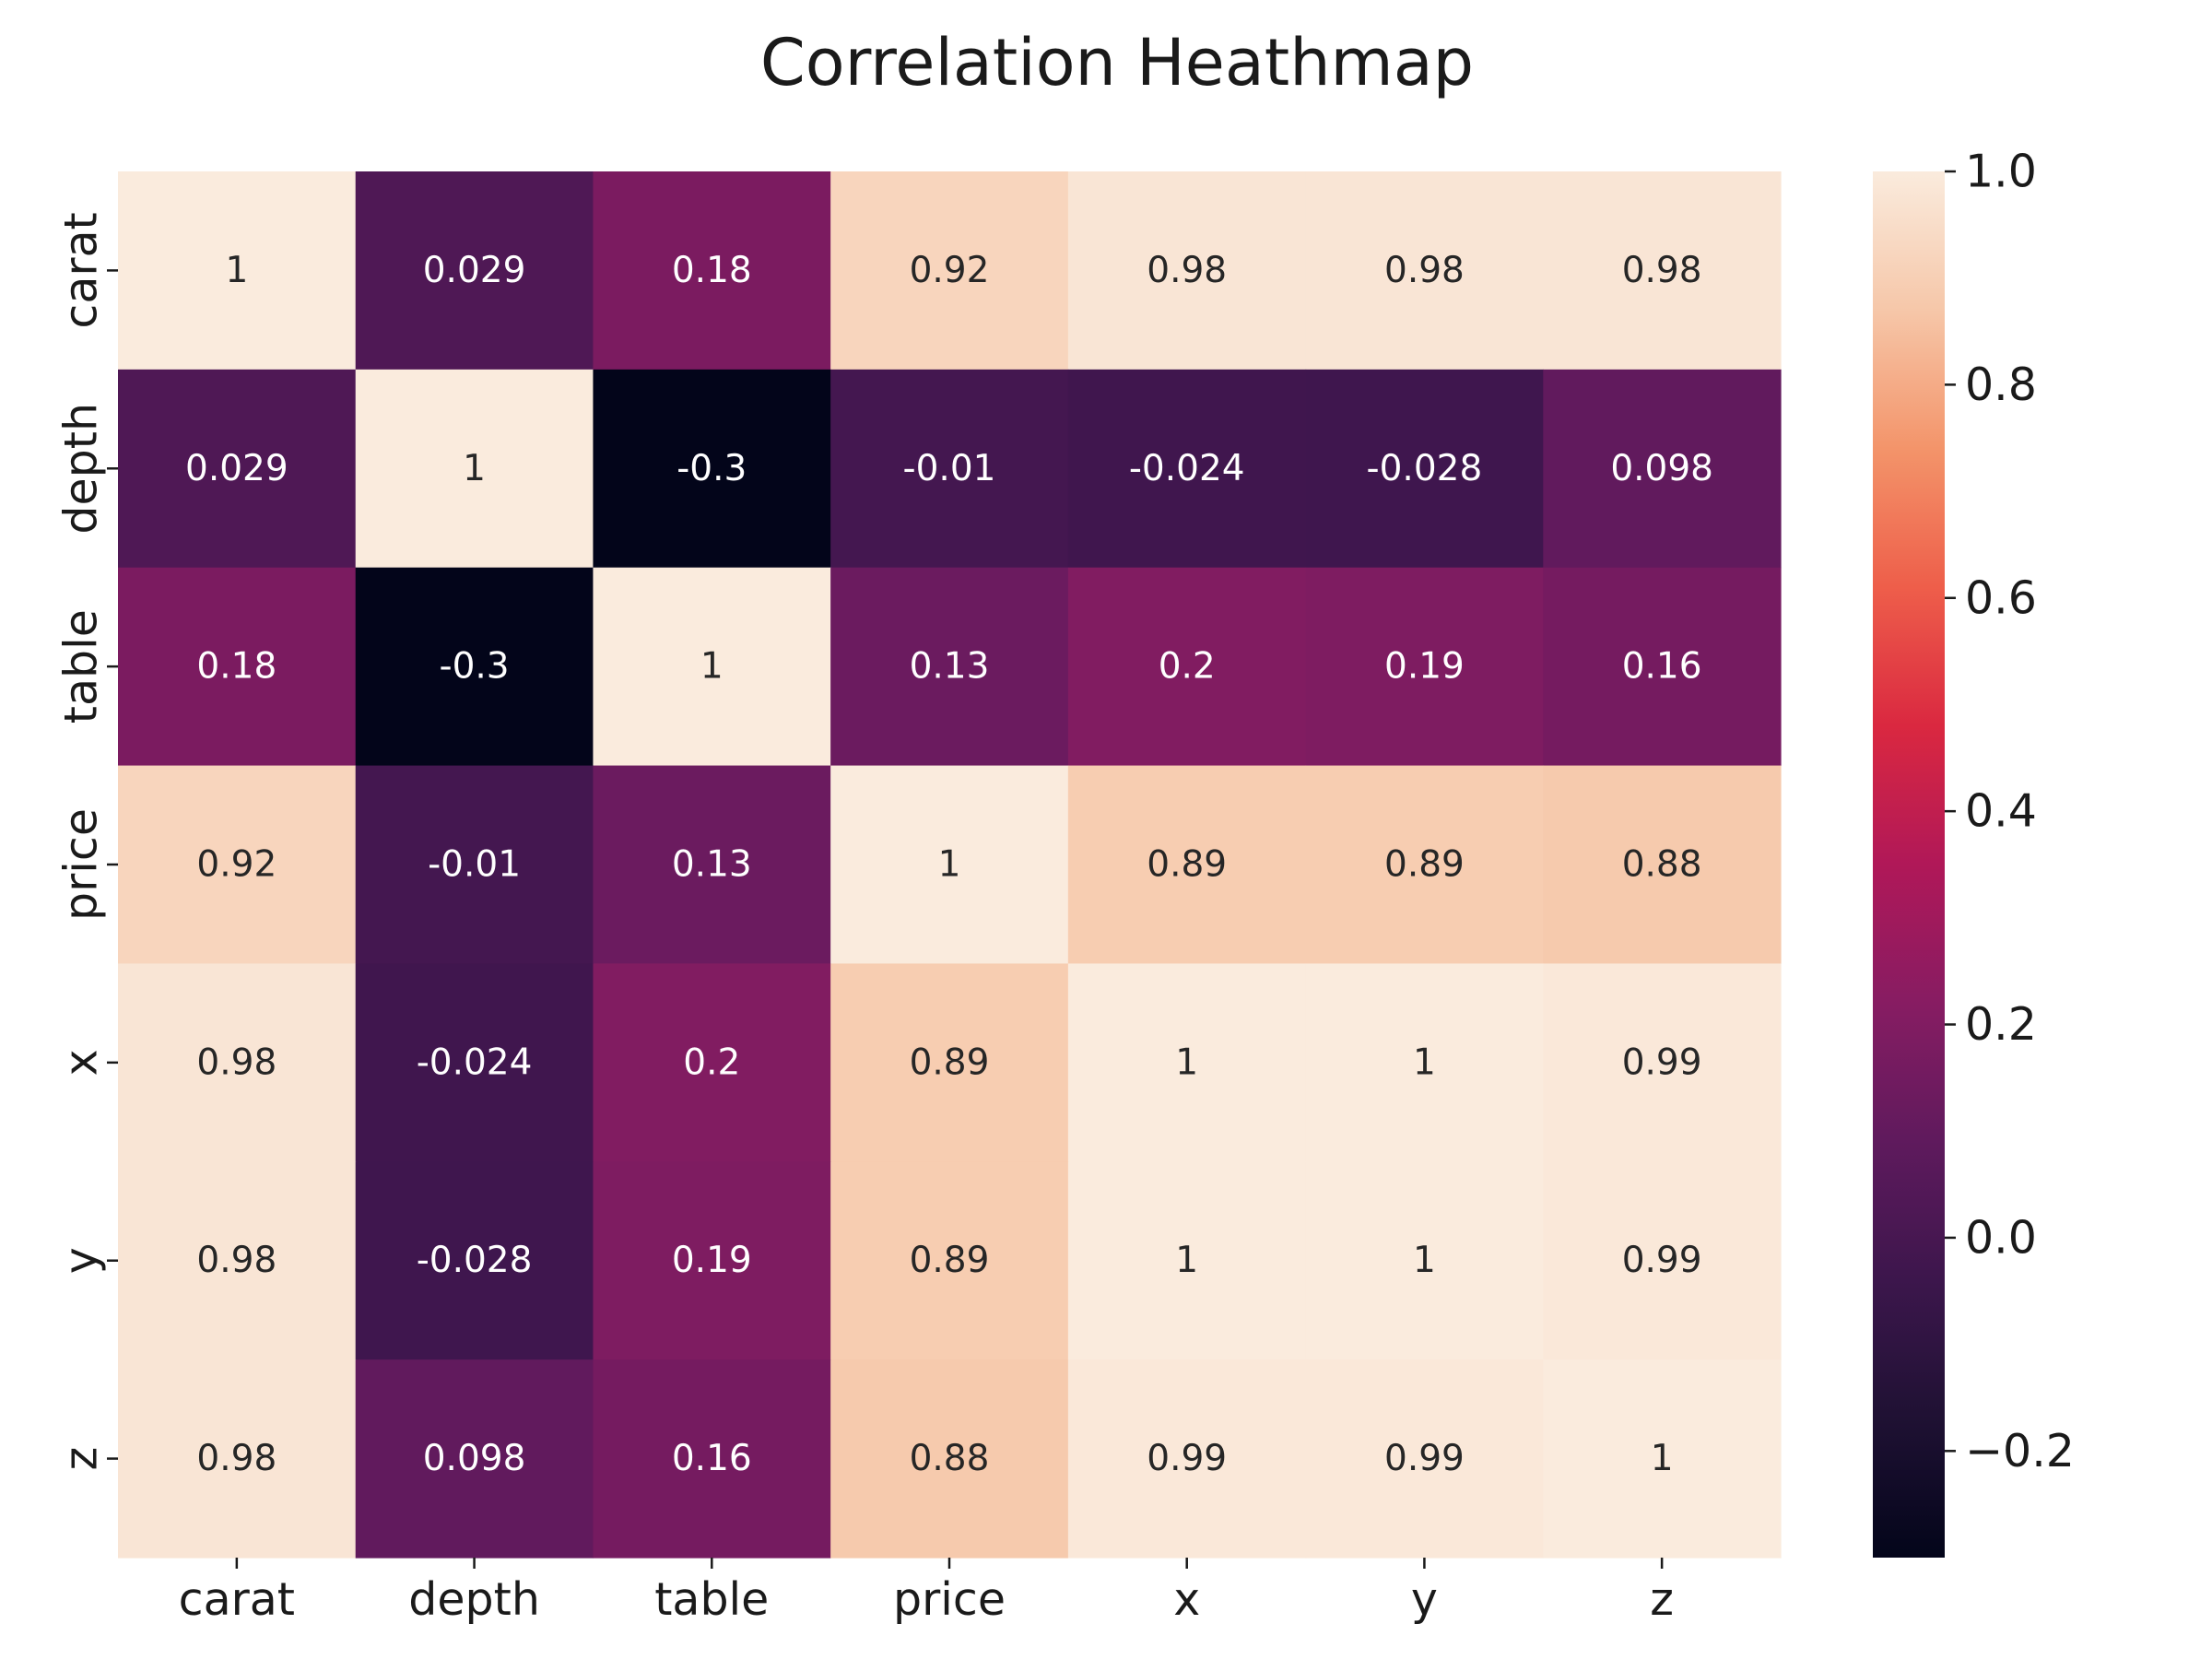  What do you see at coordinates (1117, 62) in the screenshot?
I see `chart-title: Correlation Heathmap` at bounding box center [1117, 62].